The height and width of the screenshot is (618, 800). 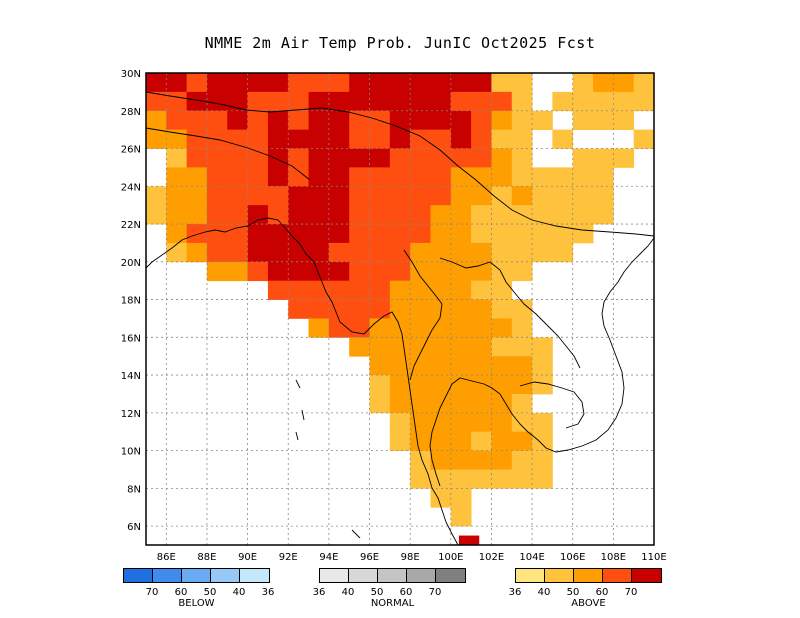 What do you see at coordinates (410, 557) in the screenshot?
I see `lon-tick-label: 98E` at bounding box center [410, 557].